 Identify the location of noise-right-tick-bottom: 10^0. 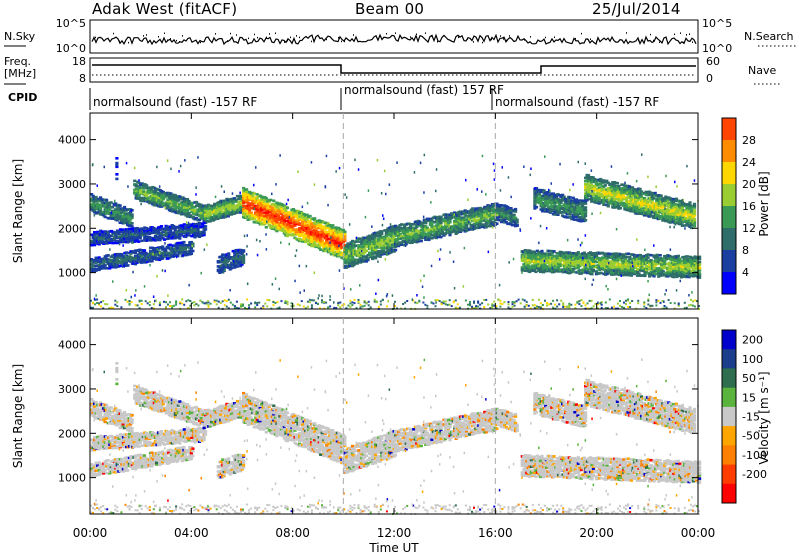
(717, 48).